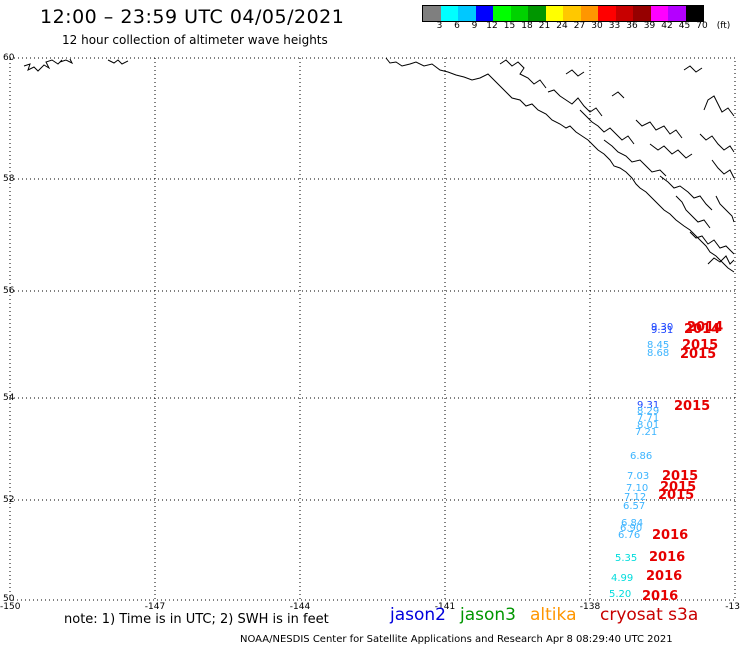  What do you see at coordinates (638, 476) in the screenshot?
I see `observation-height-label: 7.03` at bounding box center [638, 476].